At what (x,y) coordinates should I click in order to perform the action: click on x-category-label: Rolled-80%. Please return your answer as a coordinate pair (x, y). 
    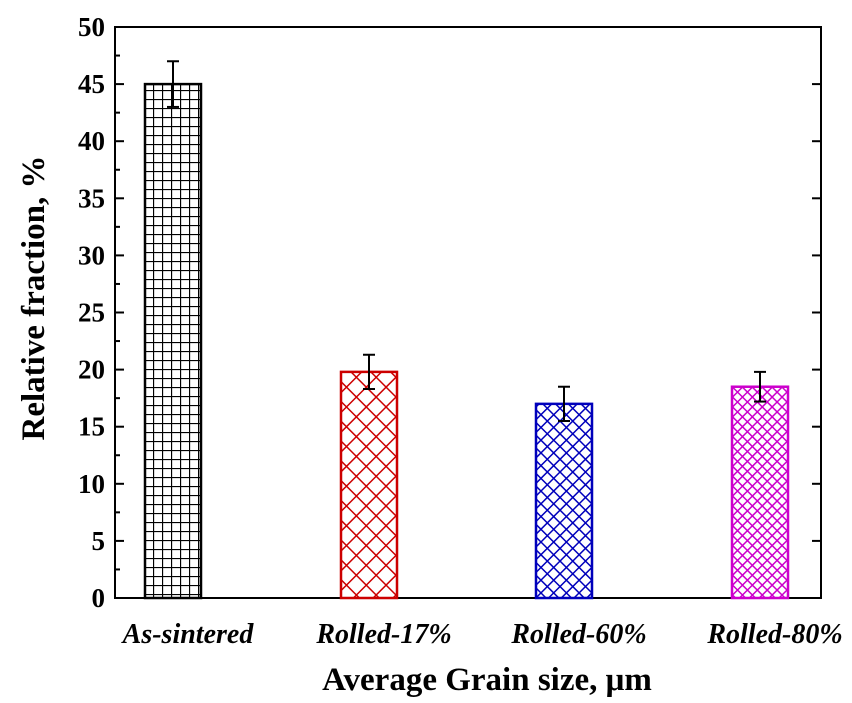
    Looking at the image, I should click on (774, 634).